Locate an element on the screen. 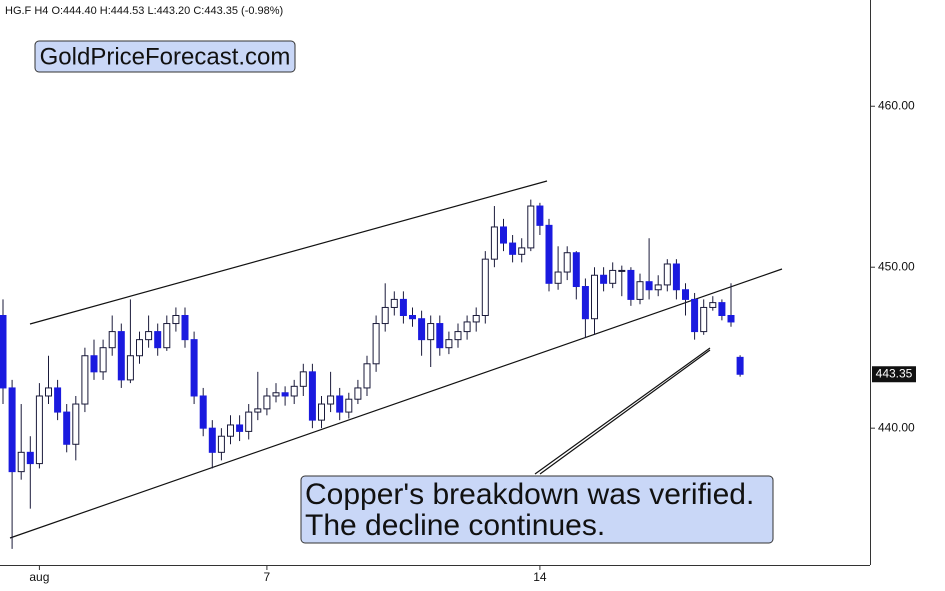 The width and height of the screenshot is (945, 591). channel-upper is located at coordinates (288, 252).